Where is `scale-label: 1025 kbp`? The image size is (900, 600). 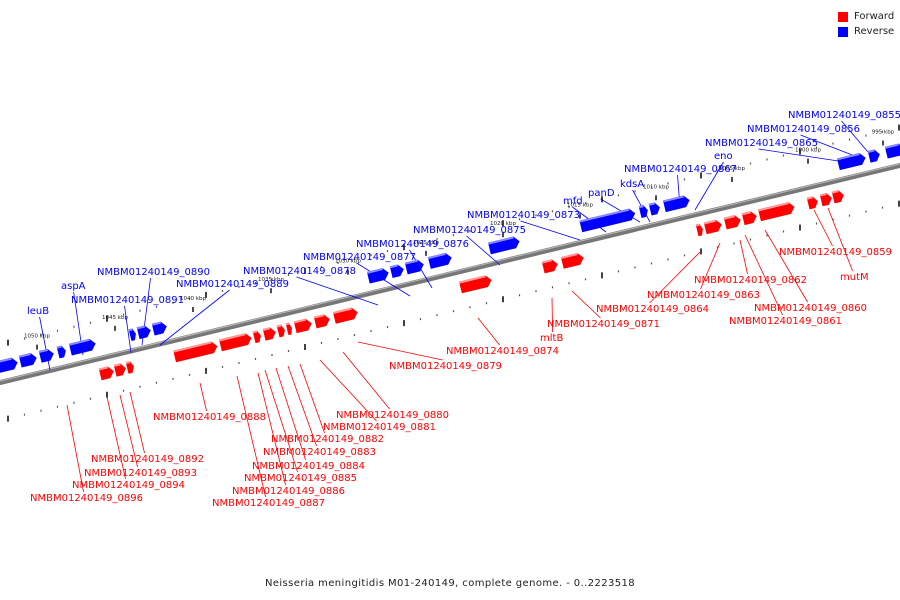 scale-label: 1025 kbp is located at coordinates (426, 243).